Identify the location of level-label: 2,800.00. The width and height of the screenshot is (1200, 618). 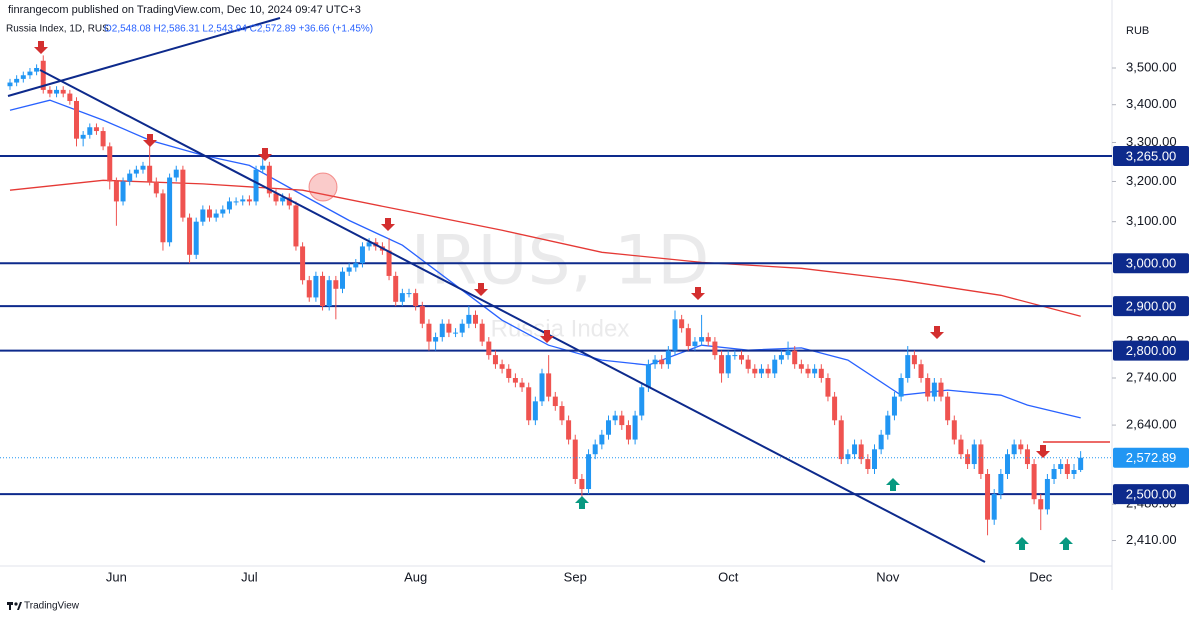
(1151, 350).